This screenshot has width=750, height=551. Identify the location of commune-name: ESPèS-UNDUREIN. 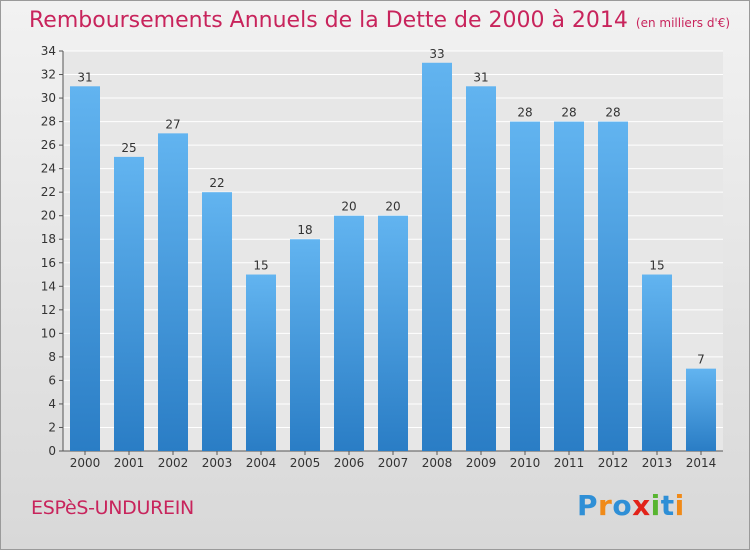
(112, 508).